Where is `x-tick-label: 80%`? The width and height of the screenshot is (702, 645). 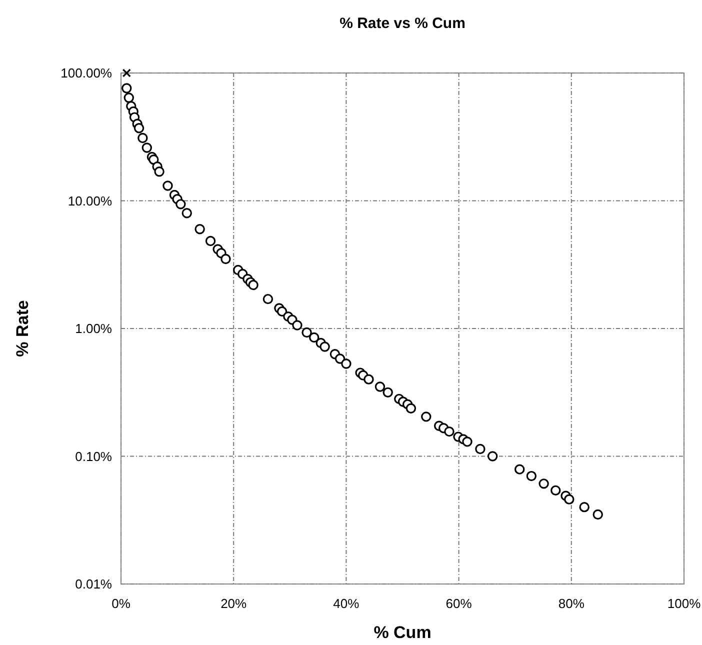 x-tick-label: 80% is located at coordinates (571, 603).